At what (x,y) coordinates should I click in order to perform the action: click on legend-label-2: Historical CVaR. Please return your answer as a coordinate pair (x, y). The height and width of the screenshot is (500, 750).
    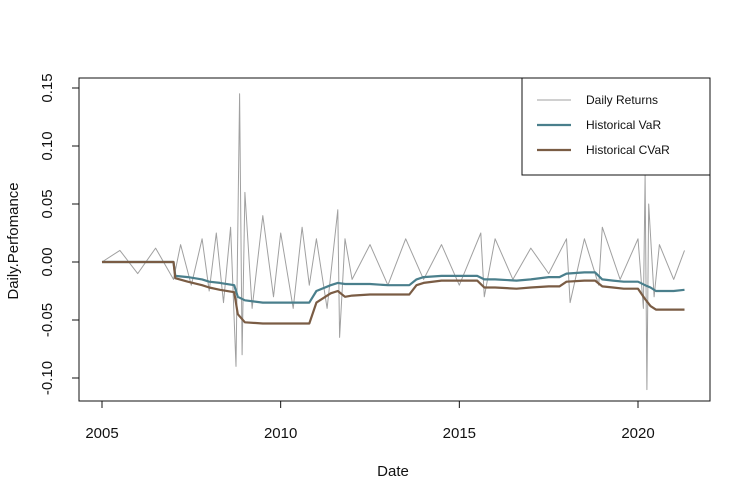
    Looking at the image, I should click on (628, 150).